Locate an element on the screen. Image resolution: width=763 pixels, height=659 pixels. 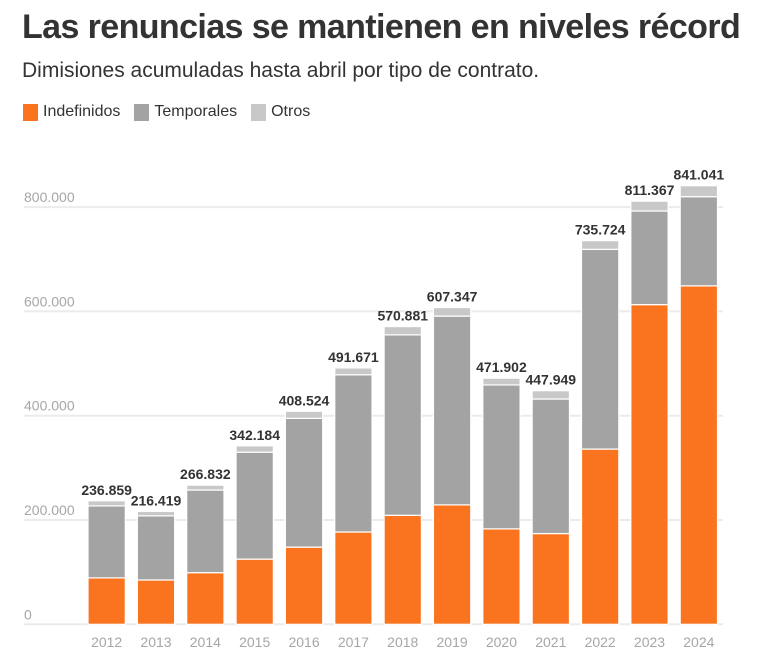
bar-2019 is located at coordinates (452, 465).